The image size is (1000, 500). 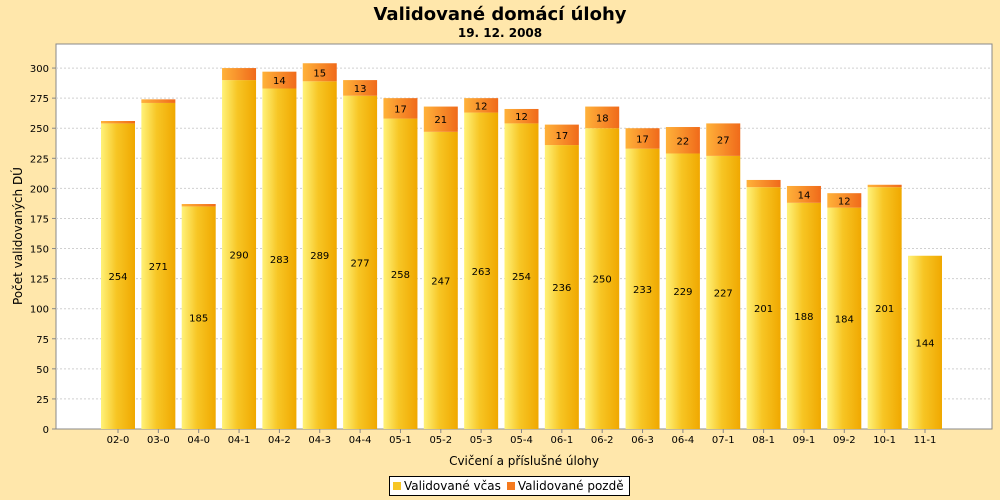 What do you see at coordinates (39, 310) in the screenshot?
I see `y-tick-label: 100` at bounding box center [39, 310].